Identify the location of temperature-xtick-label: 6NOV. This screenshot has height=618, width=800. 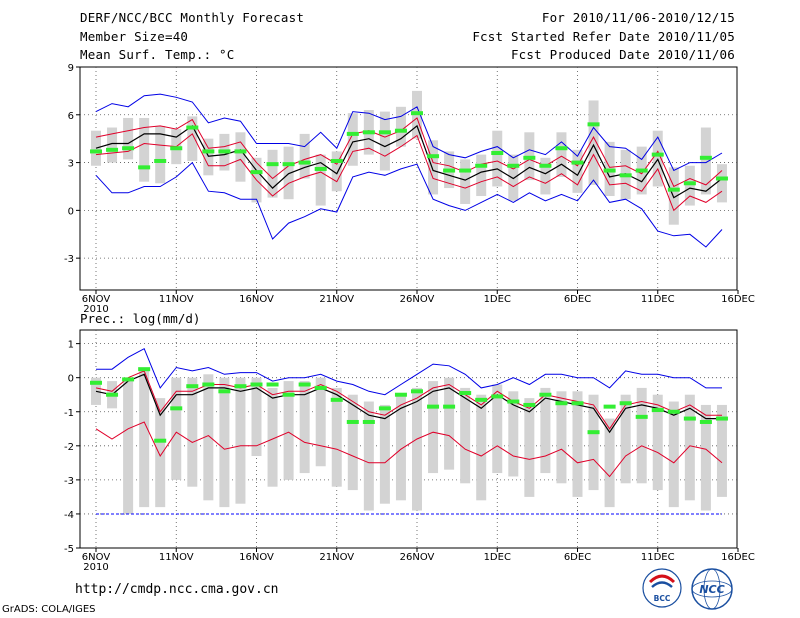
(96, 299).